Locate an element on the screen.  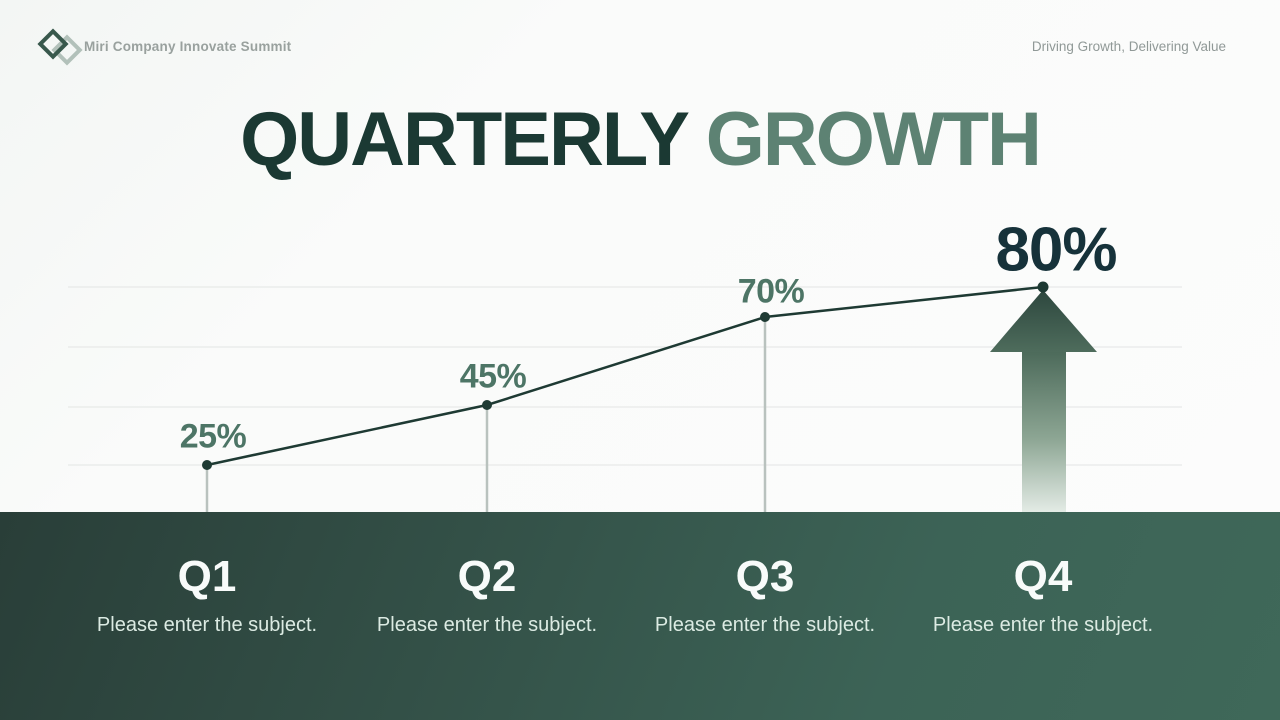
quarter-label: Q3 is located at coordinates (765, 576).